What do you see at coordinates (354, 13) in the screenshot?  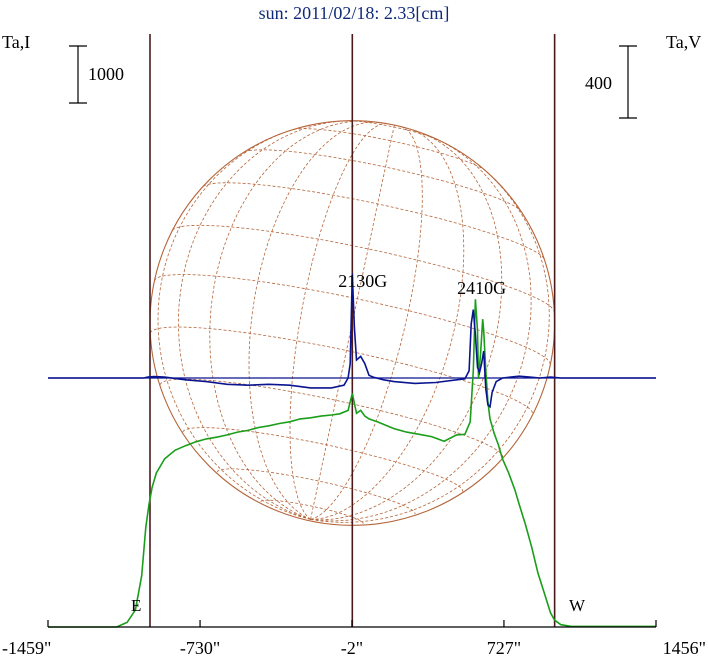 I see `chart-title: sun: 2011/02/18: 2.33[cm]` at bounding box center [354, 13].